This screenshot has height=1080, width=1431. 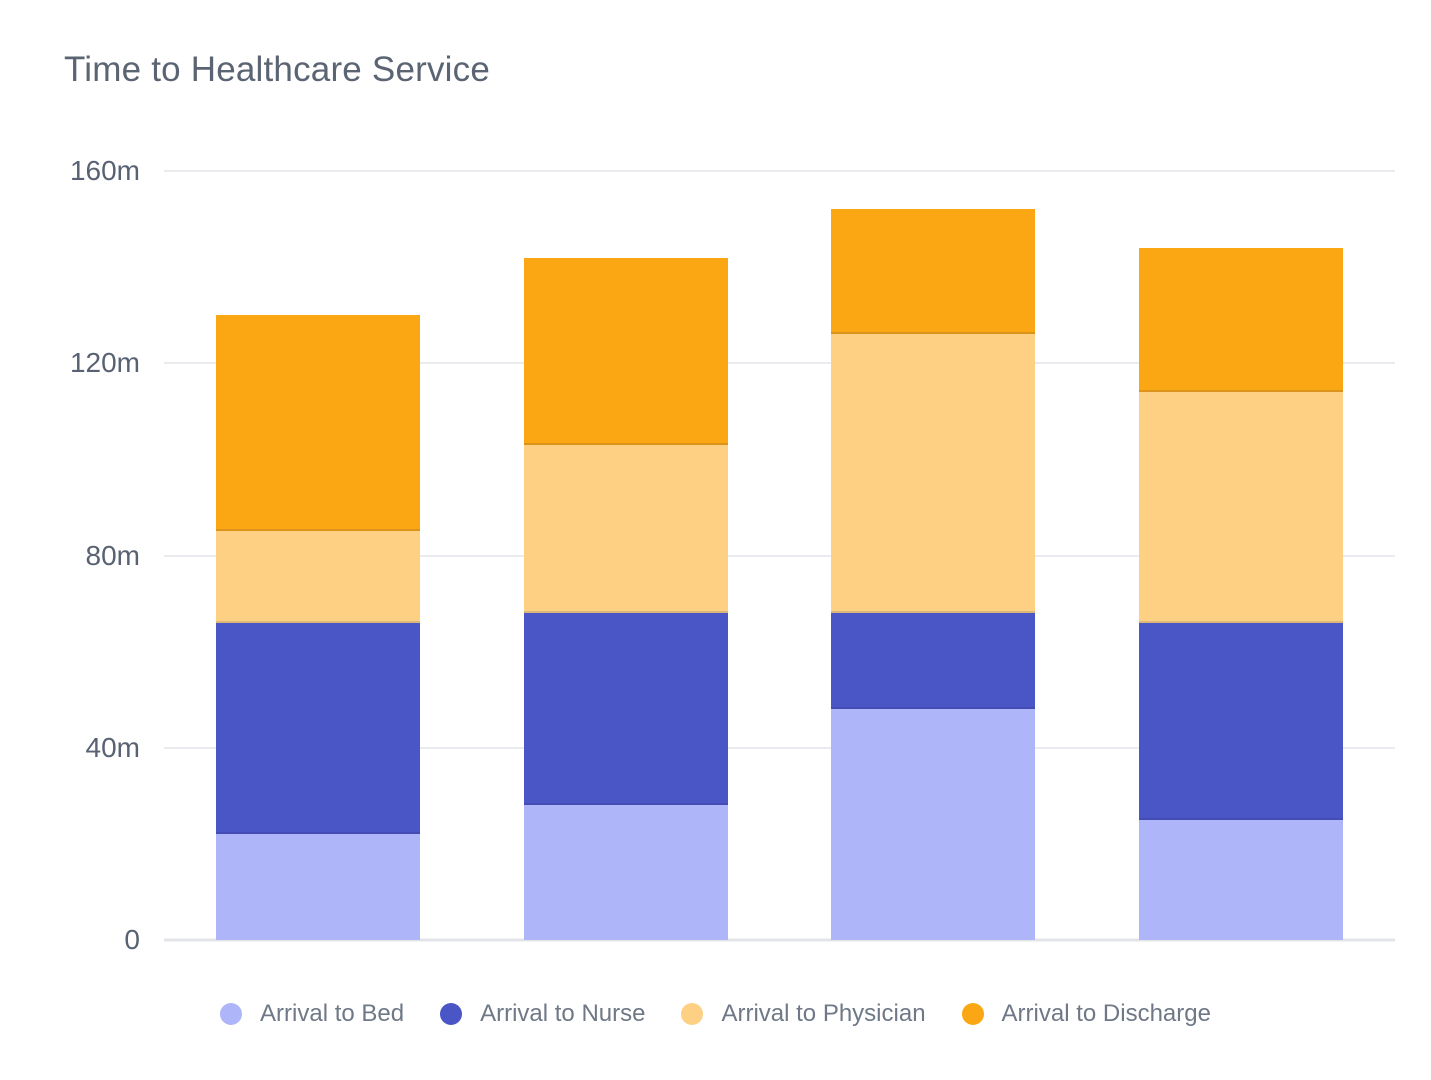 I want to click on legend-label: Arrival to Discharge, so click(x=1106, y=1013).